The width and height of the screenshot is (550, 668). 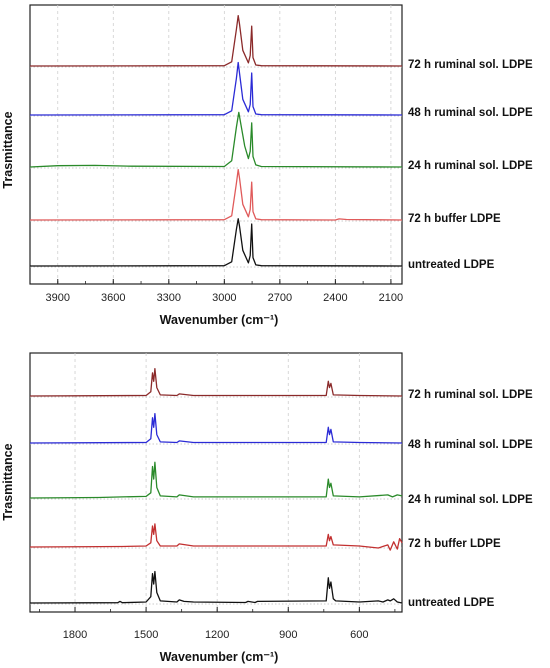 What do you see at coordinates (391, 298) in the screenshot?
I see `x-tick-label-2100: 2100` at bounding box center [391, 298].